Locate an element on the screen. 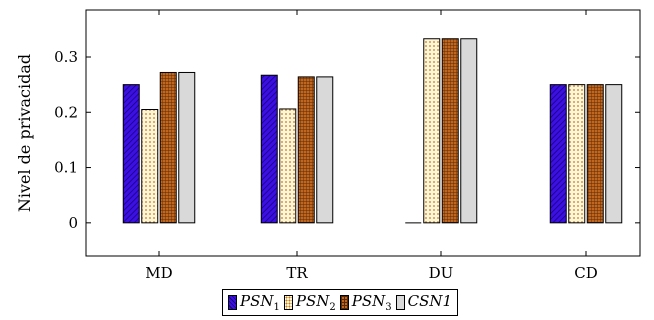  legend-swatch-psn3 is located at coordinates (344, 302).